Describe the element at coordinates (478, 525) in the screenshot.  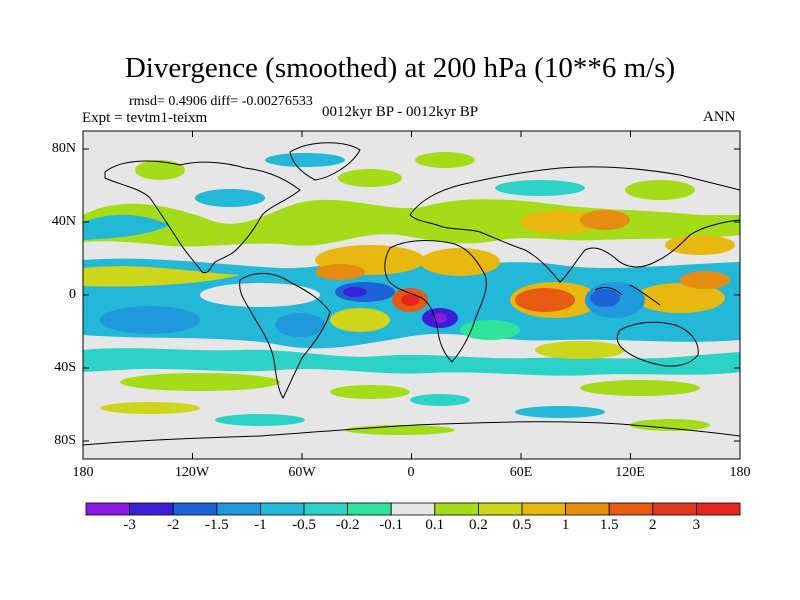
I see `colorbar-label: 0.2` at that location.